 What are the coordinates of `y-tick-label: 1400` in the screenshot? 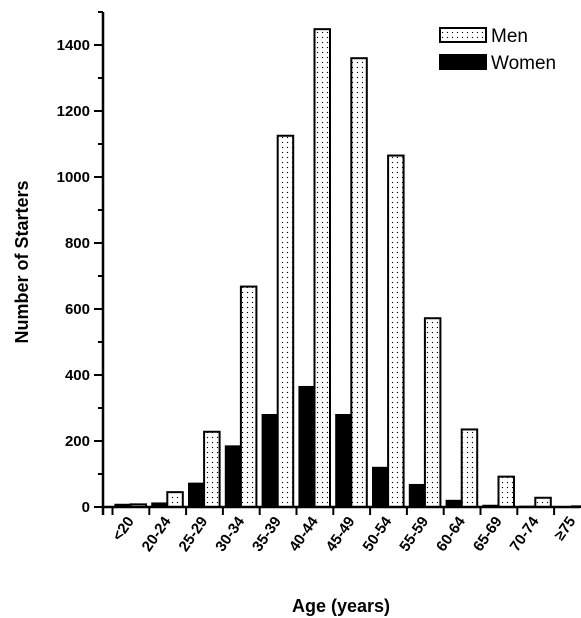 It's located at (73, 45).